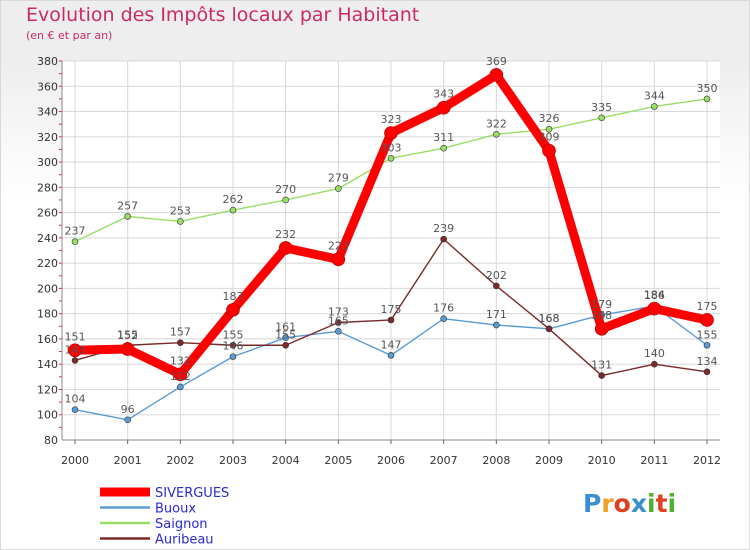  What do you see at coordinates (47, 389) in the screenshot?
I see `y-tick-label: 120` at bounding box center [47, 389].